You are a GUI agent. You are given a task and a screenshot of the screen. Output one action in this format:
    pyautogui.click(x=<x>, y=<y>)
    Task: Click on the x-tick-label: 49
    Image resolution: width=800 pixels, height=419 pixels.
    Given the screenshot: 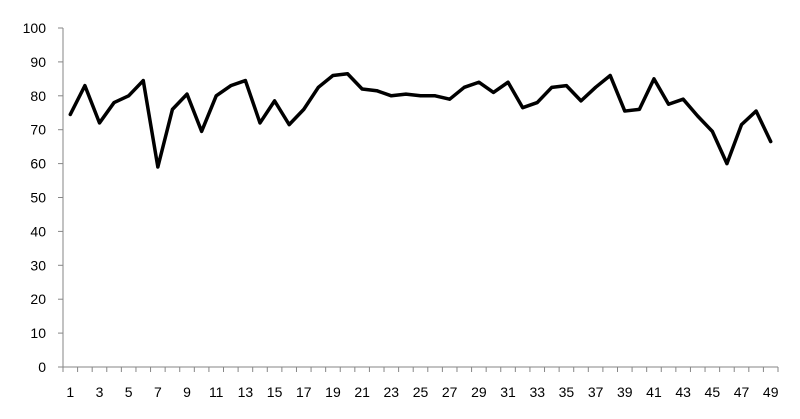 What is the action you would take?
    pyautogui.click(x=771, y=392)
    